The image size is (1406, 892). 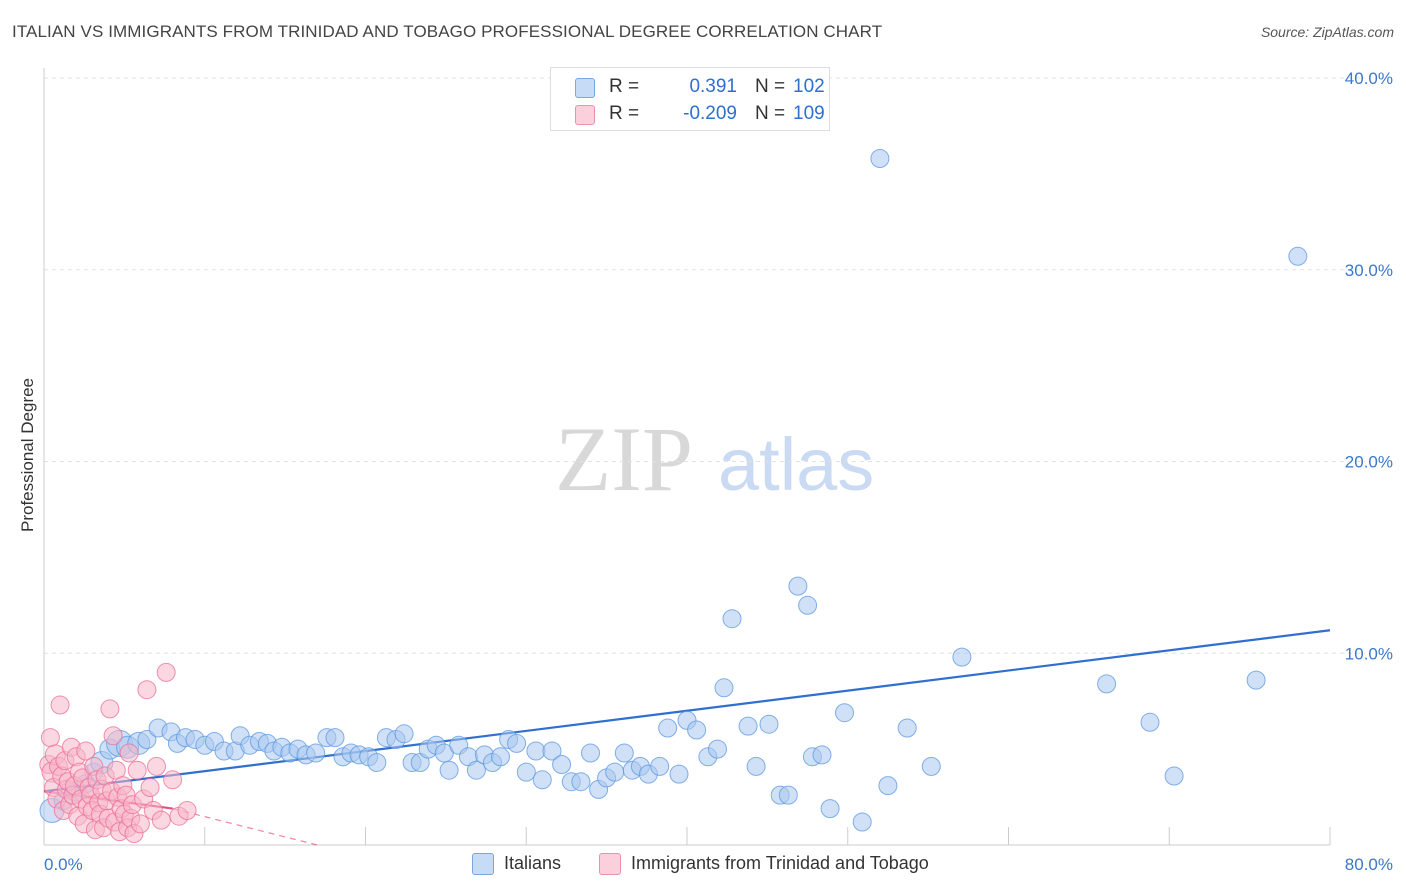 I want to click on trinidad-trend-extension, so click(x=245, y=826).